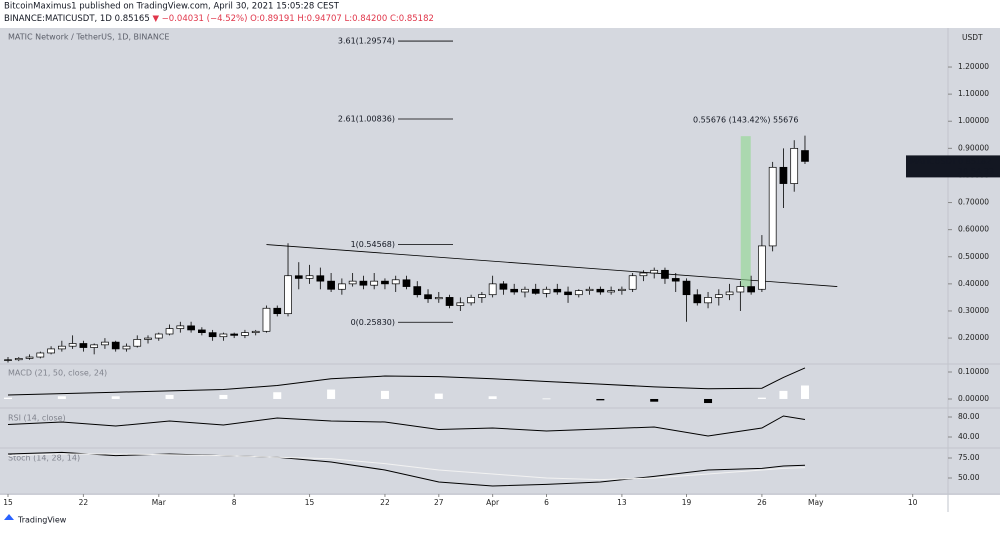  I want to click on pane-title: Stoch (14, 28, 14), so click(44, 458).